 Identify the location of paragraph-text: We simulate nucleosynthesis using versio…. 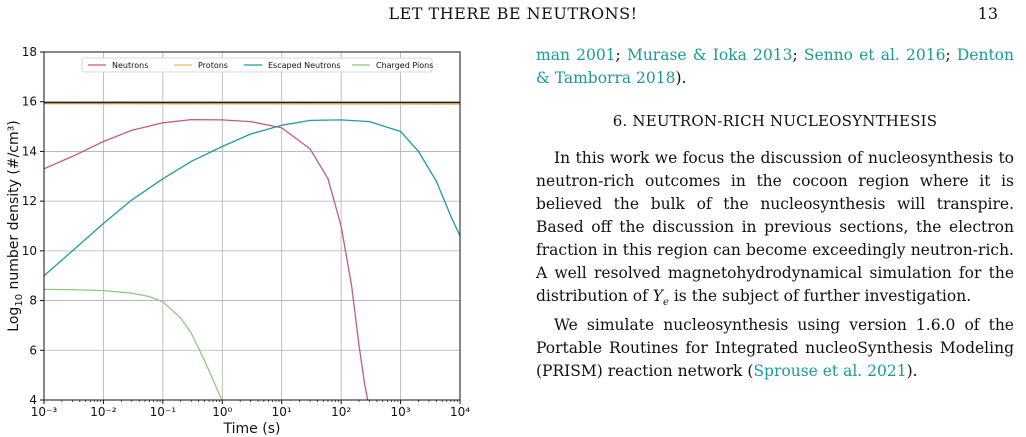
(775, 348).